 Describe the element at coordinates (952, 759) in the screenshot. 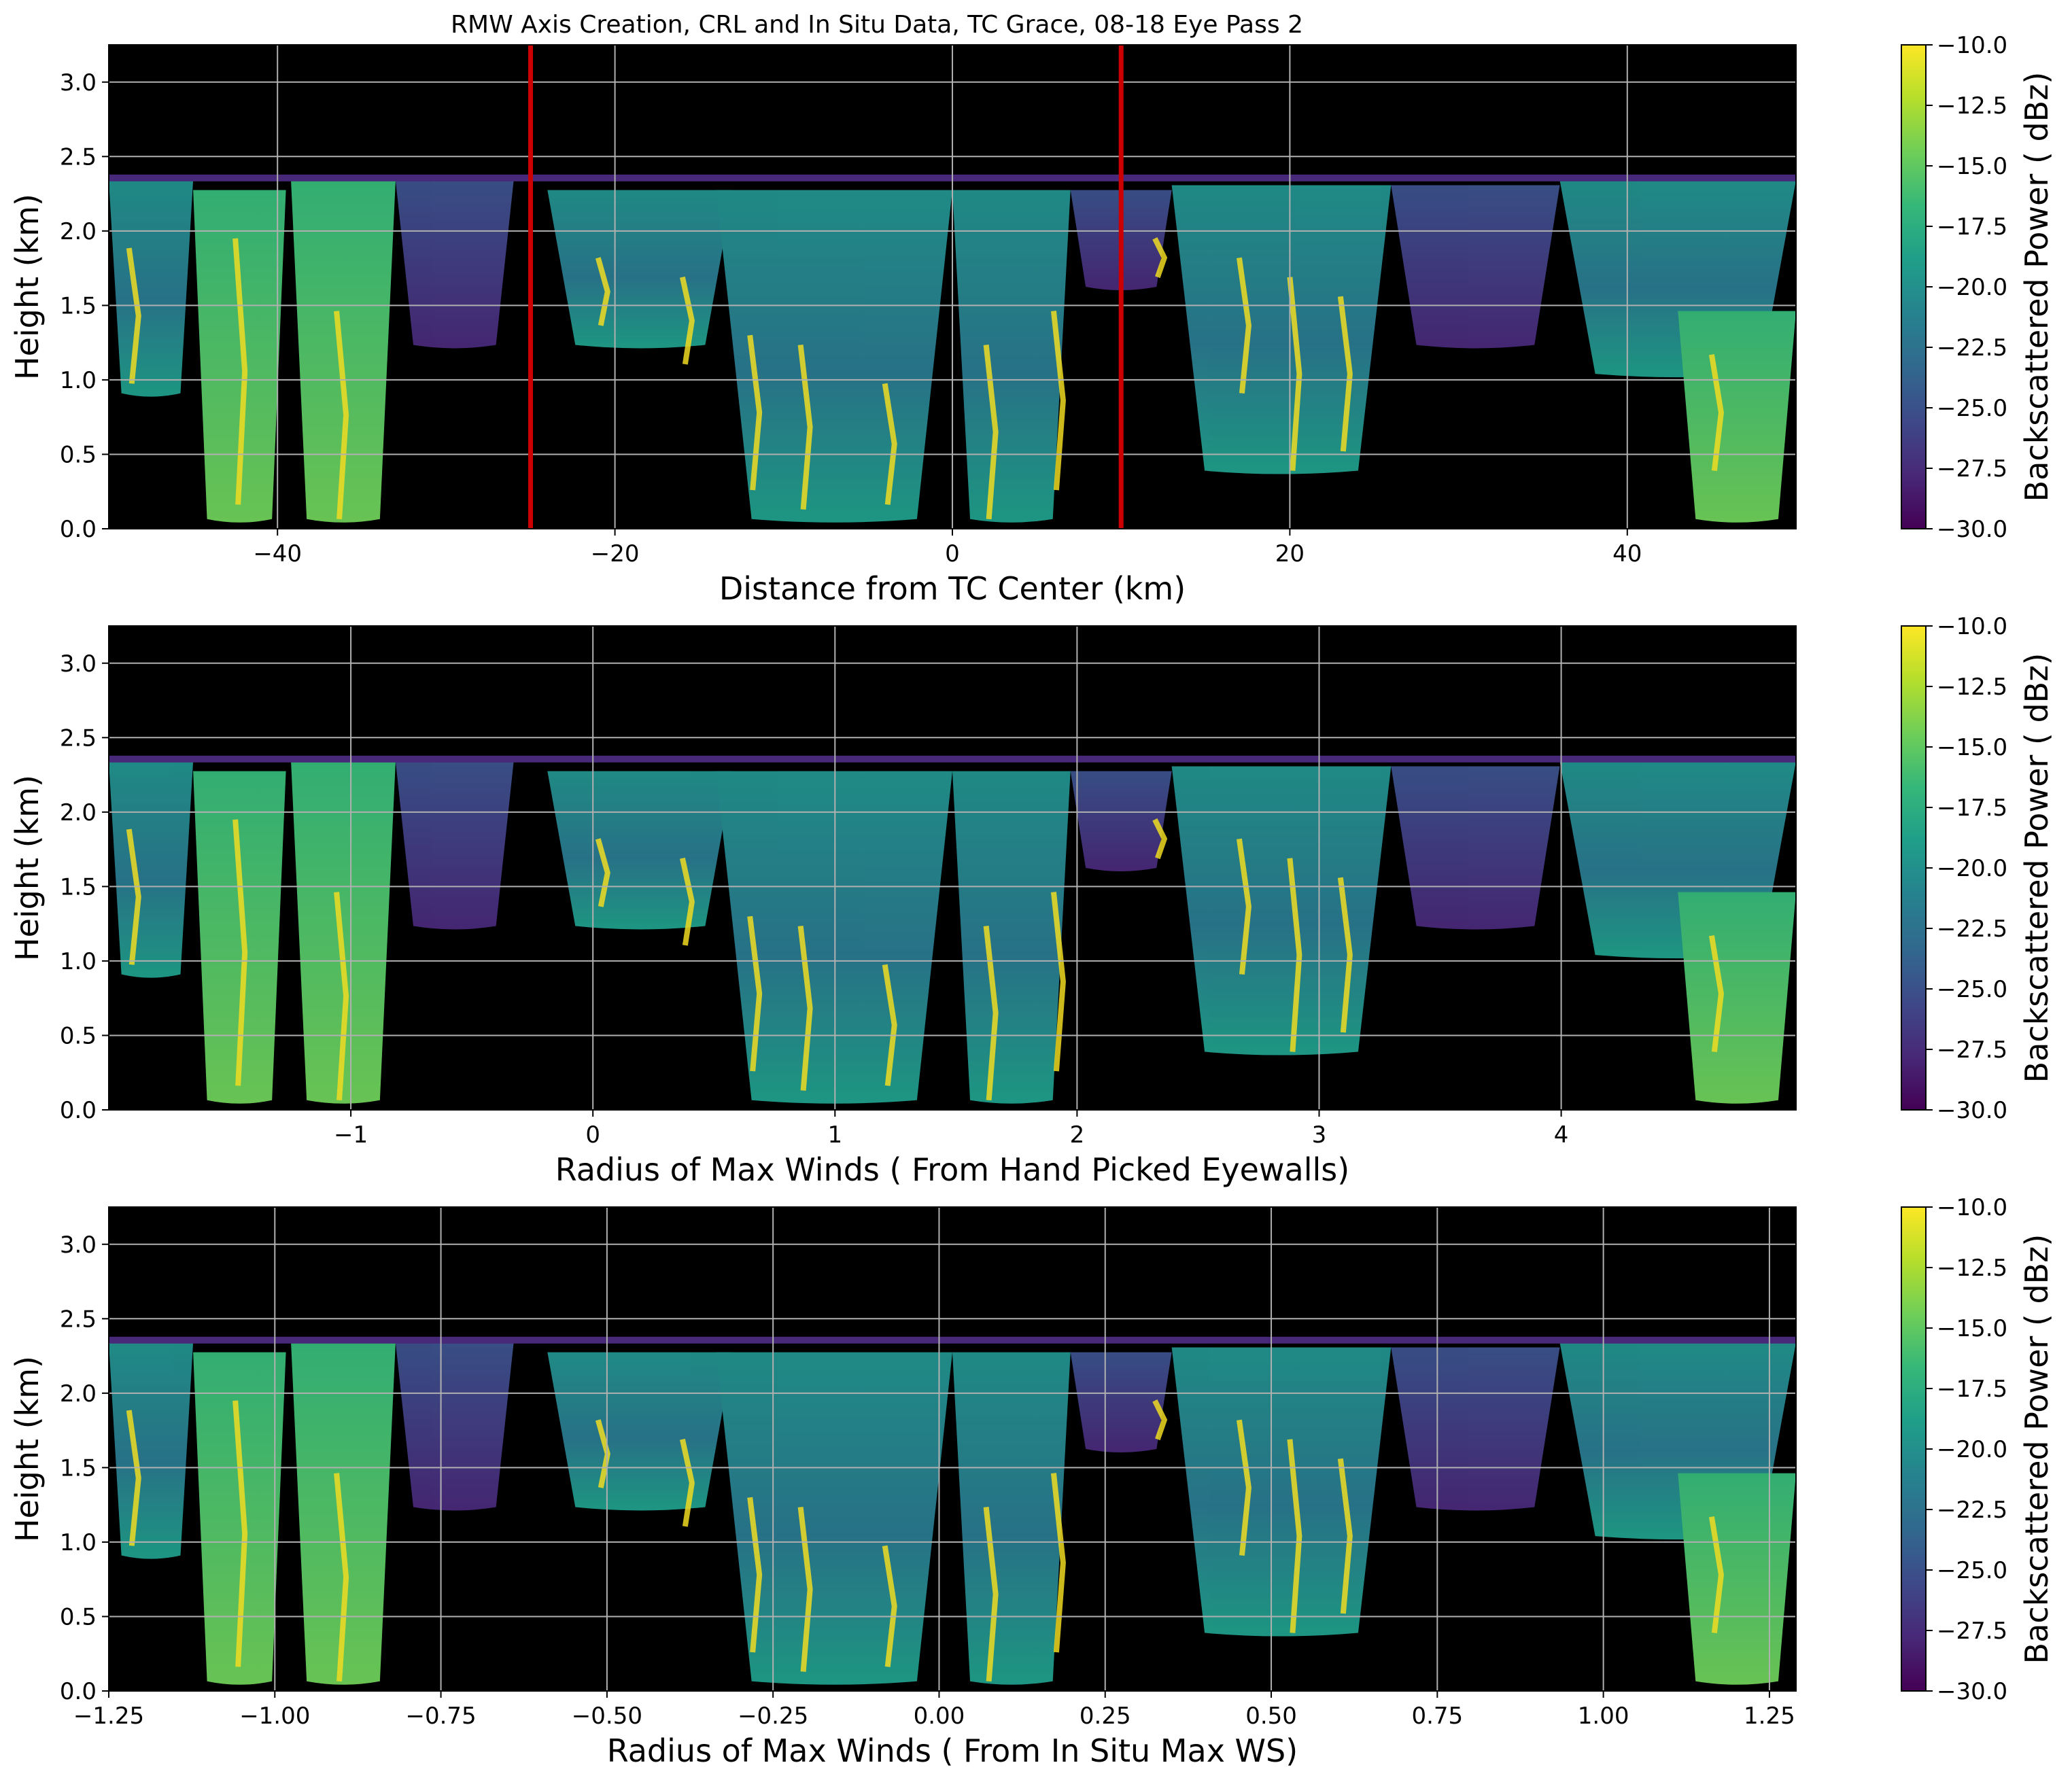

I see `cloud-top-layer` at that location.